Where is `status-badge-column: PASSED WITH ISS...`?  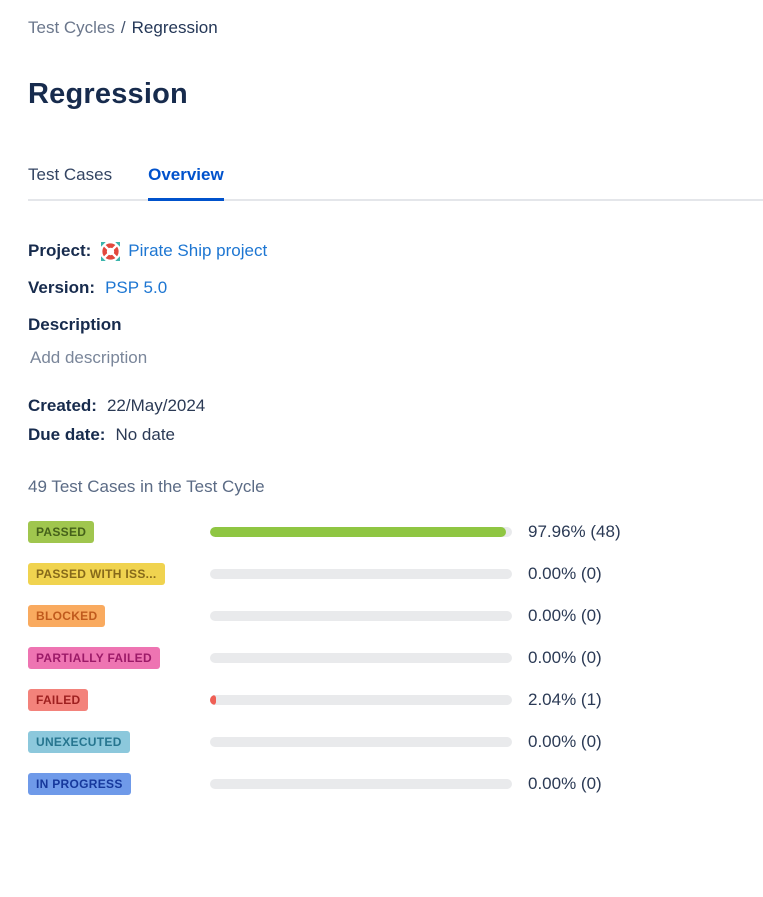 status-badge-column: PASSED WITH ISS... is located at coordinates (119, 574).